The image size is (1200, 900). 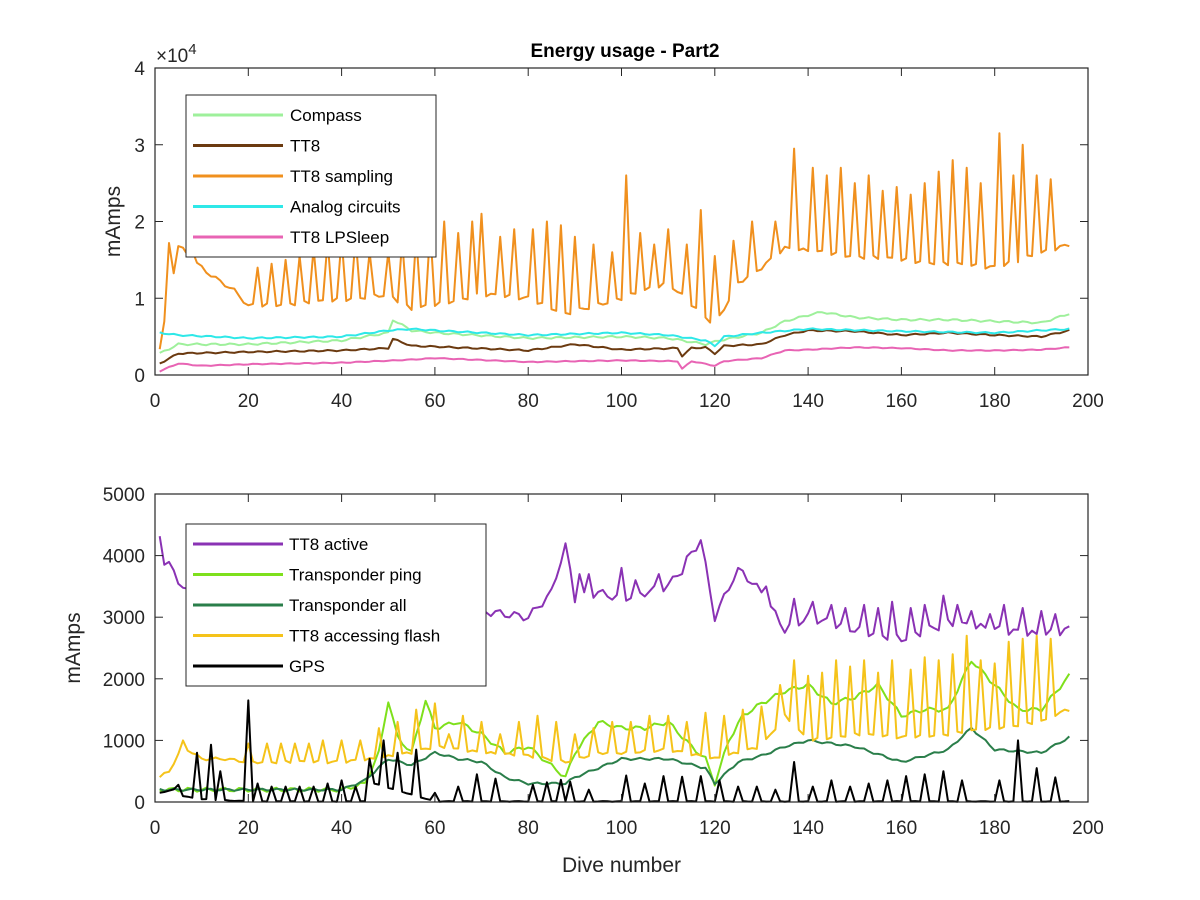 What do you see at coordinates (192, 49) in the screenshot?
I see `multiplier-exponent: 4` at bounding box center [192, 49].